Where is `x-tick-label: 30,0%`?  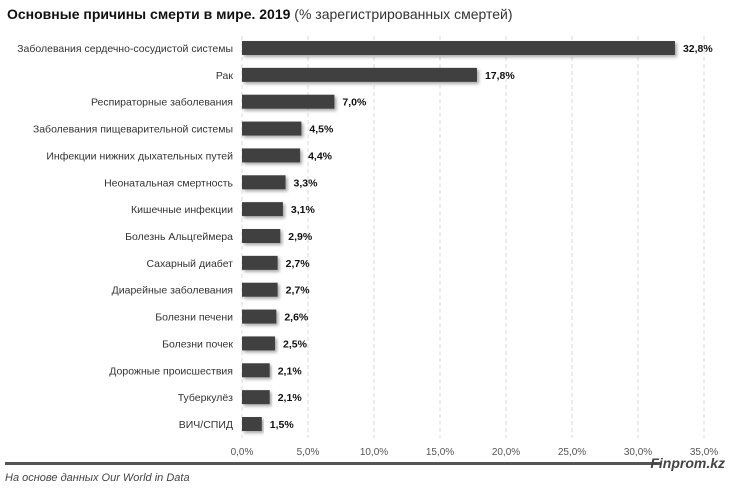
x-tick-label: 30,0% is located at coordinates (638, 452).